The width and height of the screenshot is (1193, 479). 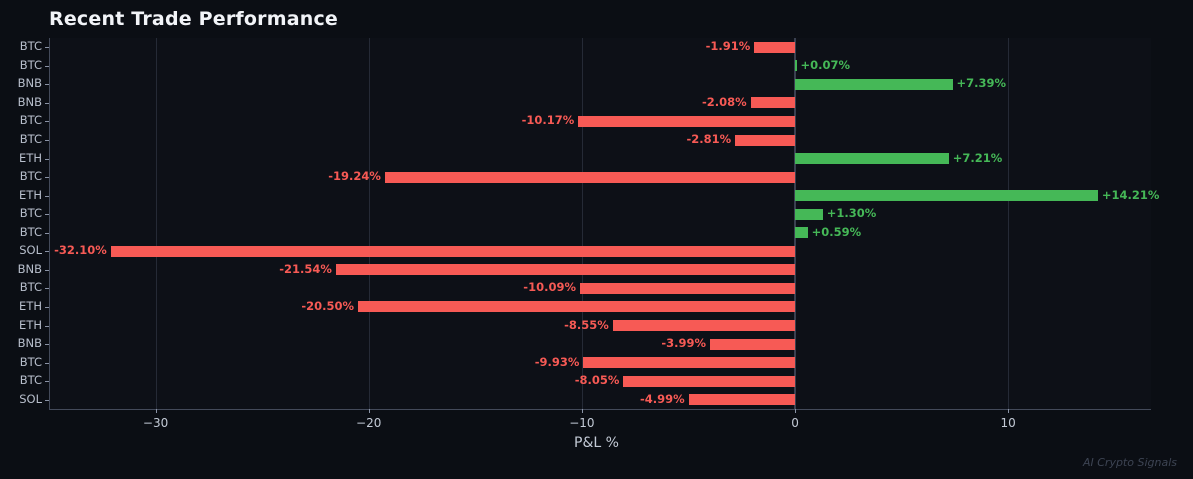 I want to click on bar-value-label: +1.30%, so click(x=851, y=213).